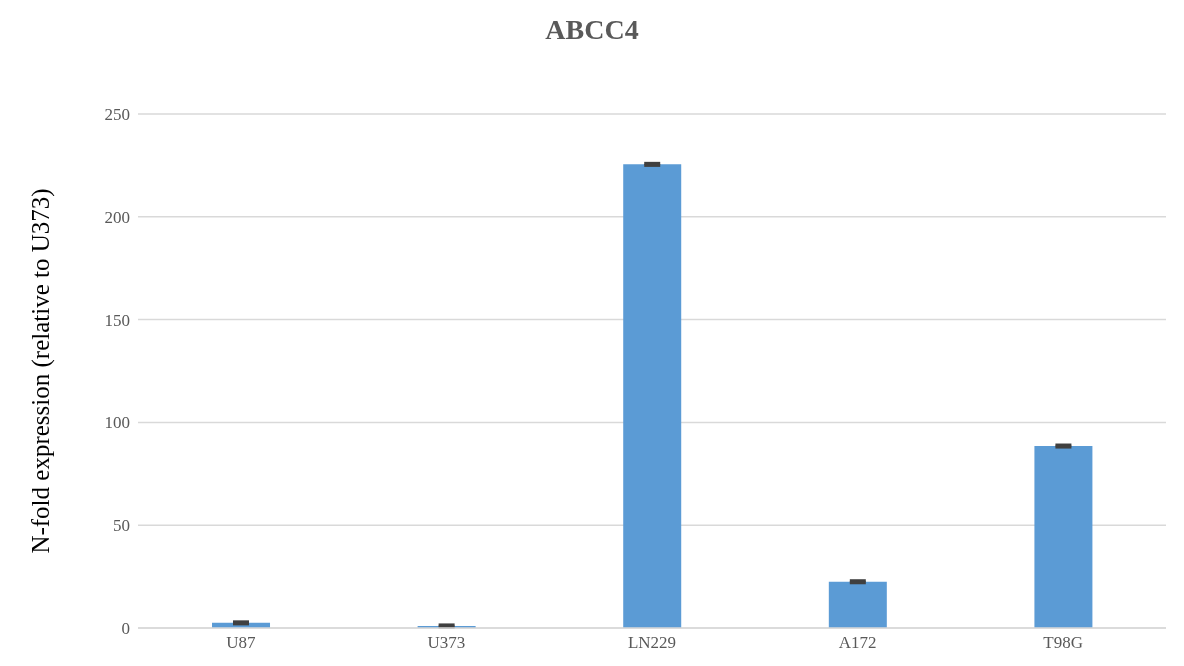  Describe the element at coordinates (857, 643) in the screenshot. I see `x-tick-label: A172` at that location.